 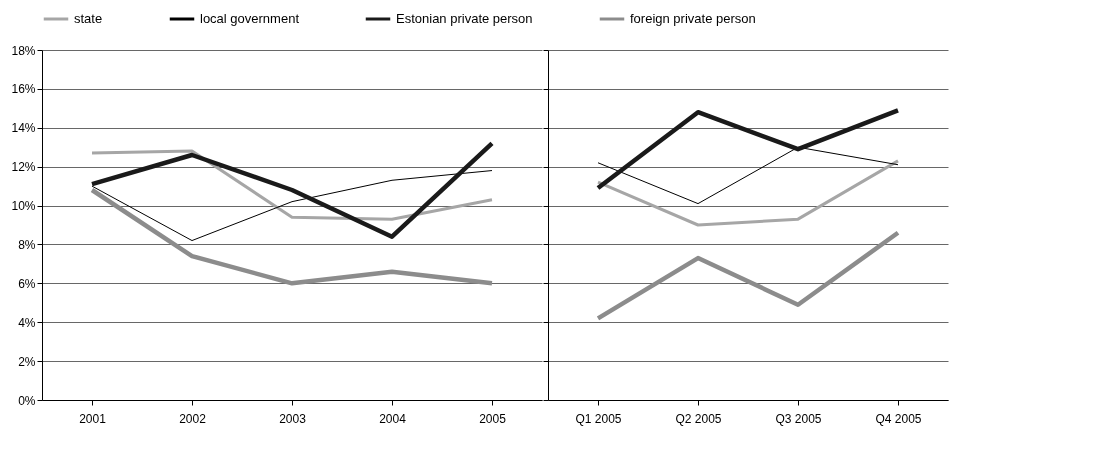 I want to click on y-tick-label: 8%, so click(x=27, y=244).